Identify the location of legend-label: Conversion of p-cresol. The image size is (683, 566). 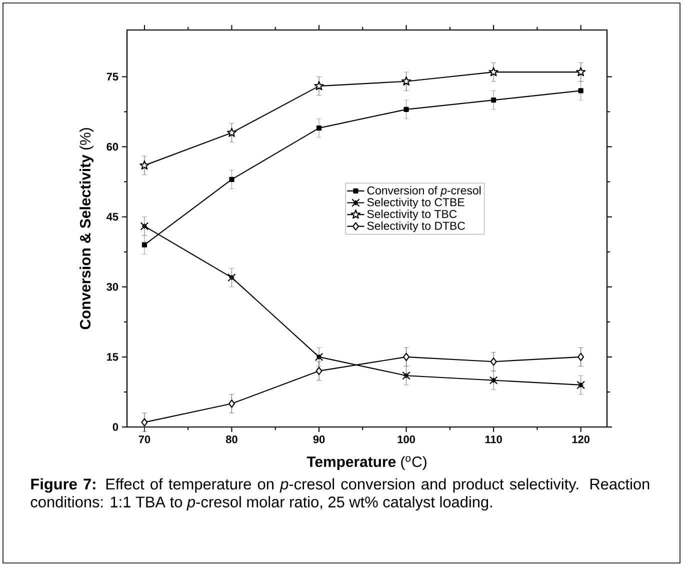
(424, 191).